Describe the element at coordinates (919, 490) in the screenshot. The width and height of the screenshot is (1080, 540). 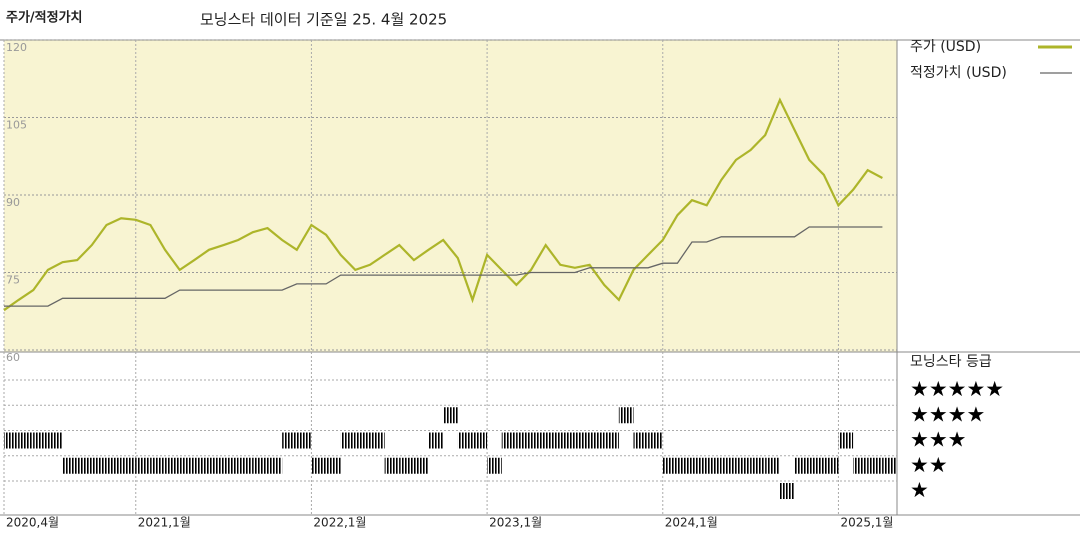
I see `rating-label: ★` at that location.